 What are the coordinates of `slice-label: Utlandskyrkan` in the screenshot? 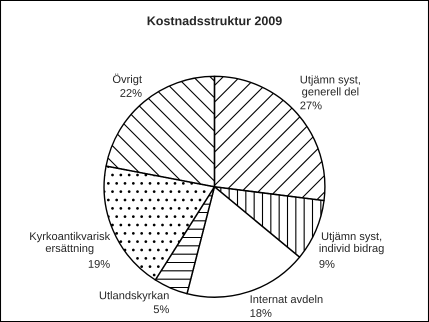 It's located at (134, 296).